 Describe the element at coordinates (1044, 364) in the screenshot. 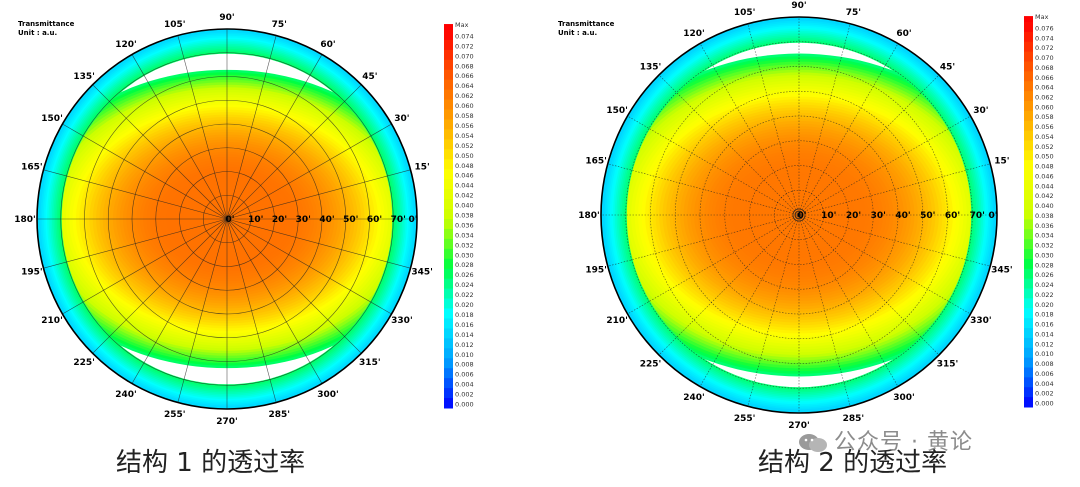

I see `legend-tick-label: 0.008` at that location.